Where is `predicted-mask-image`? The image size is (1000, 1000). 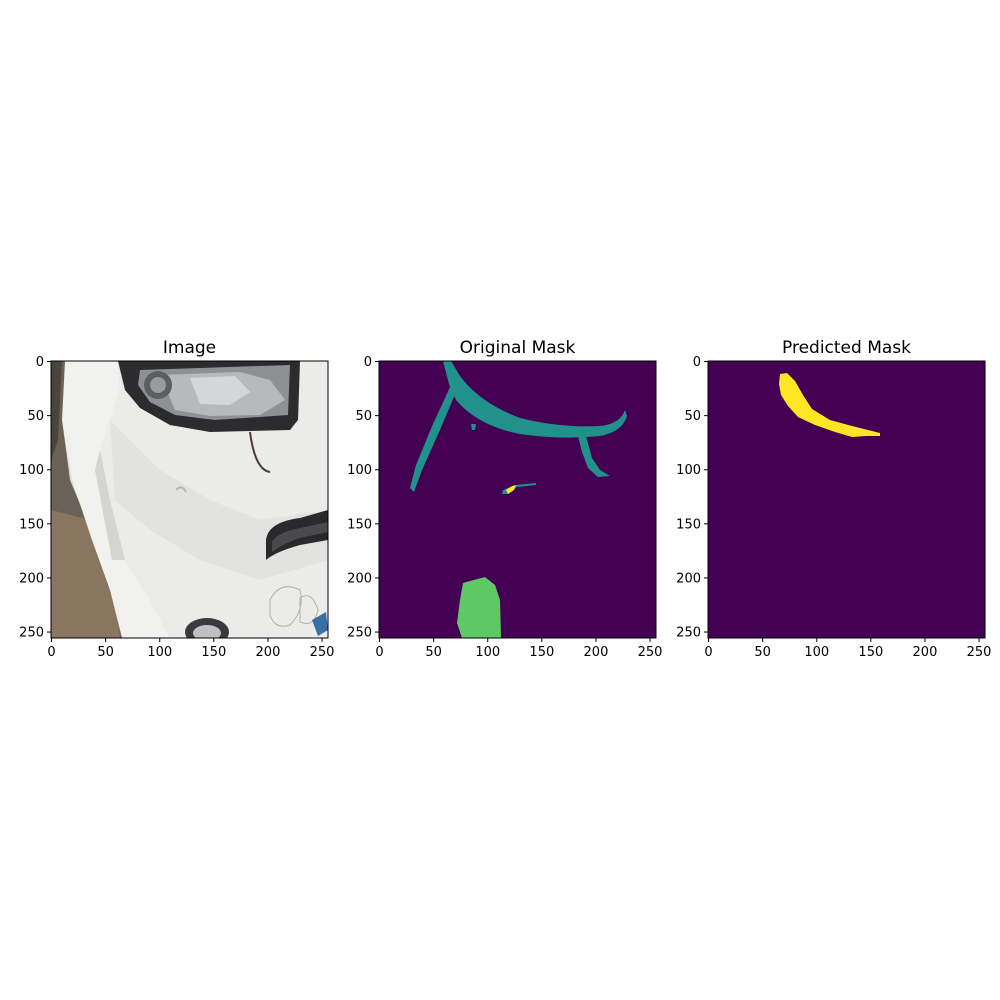 predicted-mask-image is located at coordinates (846, 499).